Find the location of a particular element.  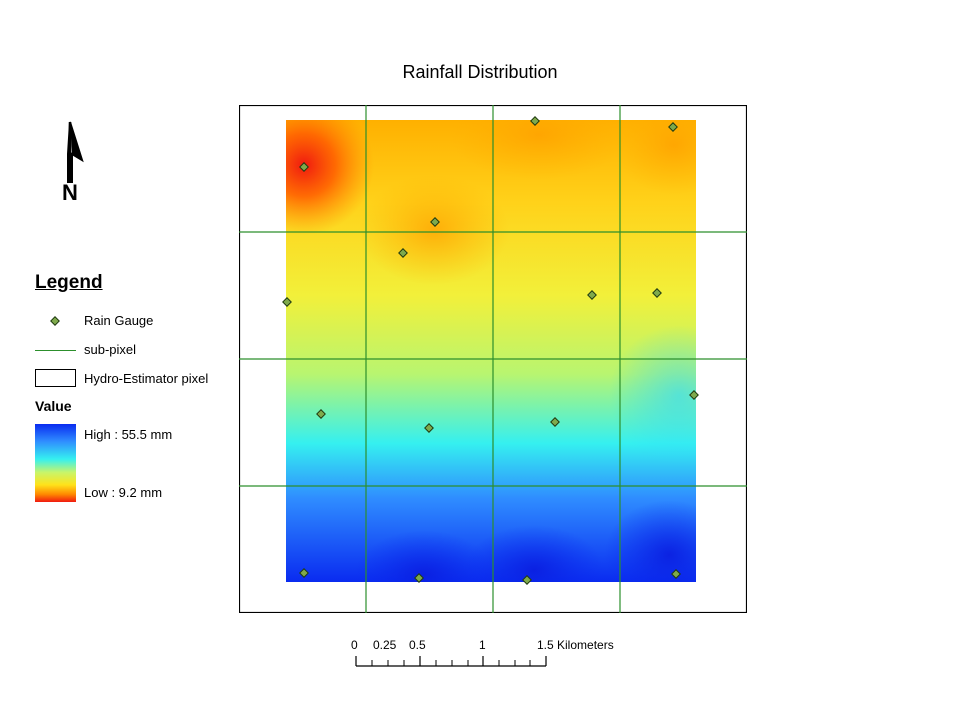

scale-label-025: 0.25 is located at coordinates (385, 645).